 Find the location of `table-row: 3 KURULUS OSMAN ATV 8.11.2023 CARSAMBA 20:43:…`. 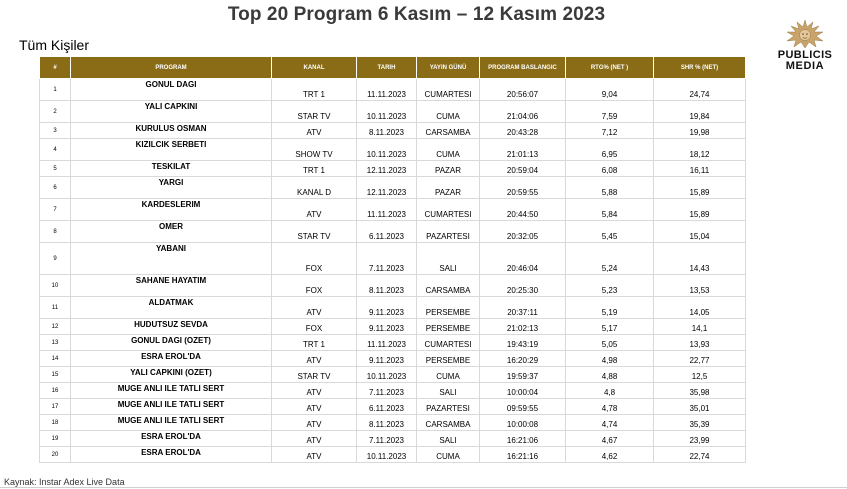

table-row: 3 KURULUS OSMAN ATV 8.11.2023 CARSAMBA 20:43:… is located at coordinates (392, 130).